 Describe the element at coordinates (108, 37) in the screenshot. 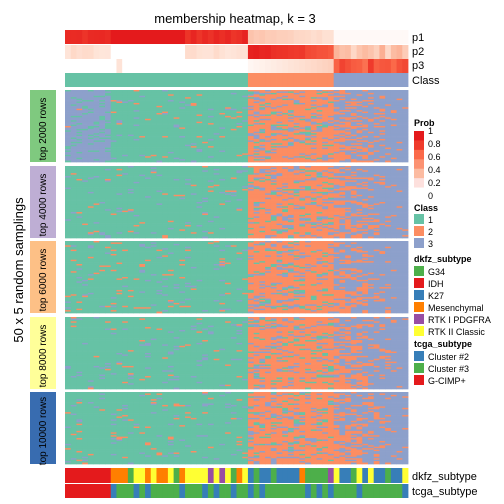

I see `prob-cell-p1` at that location.